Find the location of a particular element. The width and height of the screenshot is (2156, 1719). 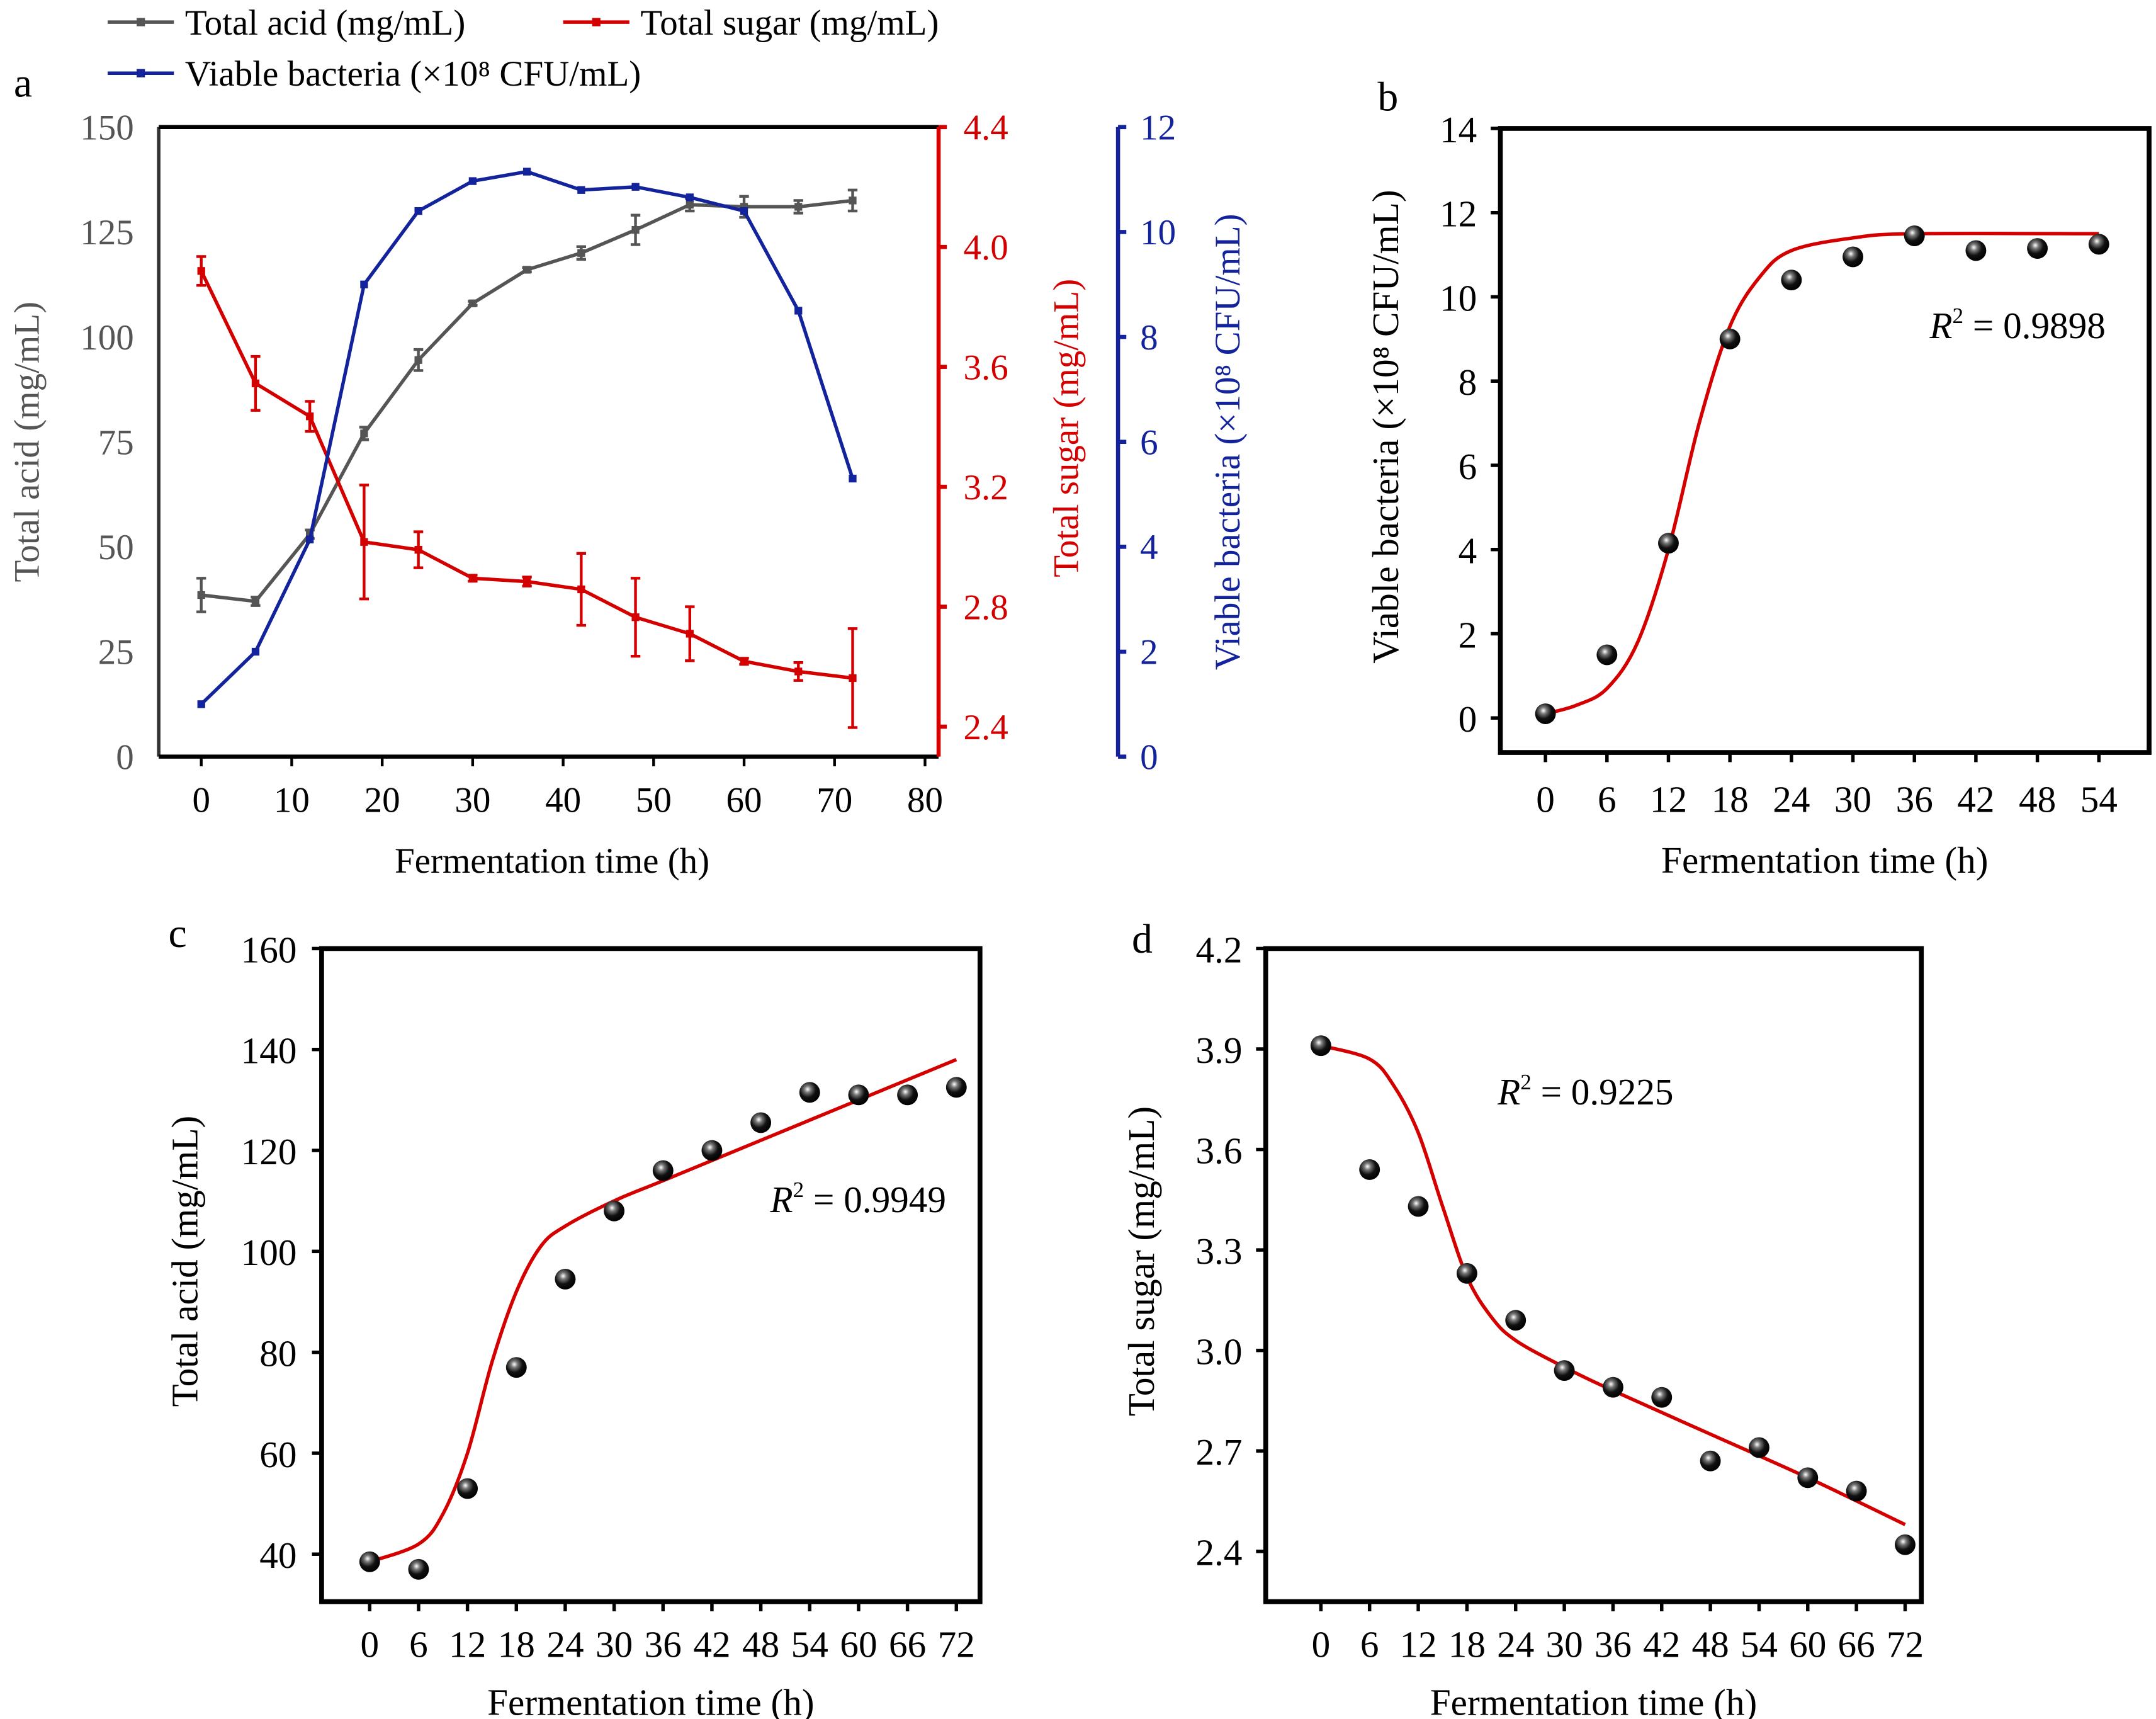

y-tick-label: 10 is located at coordinates (1458, 298).